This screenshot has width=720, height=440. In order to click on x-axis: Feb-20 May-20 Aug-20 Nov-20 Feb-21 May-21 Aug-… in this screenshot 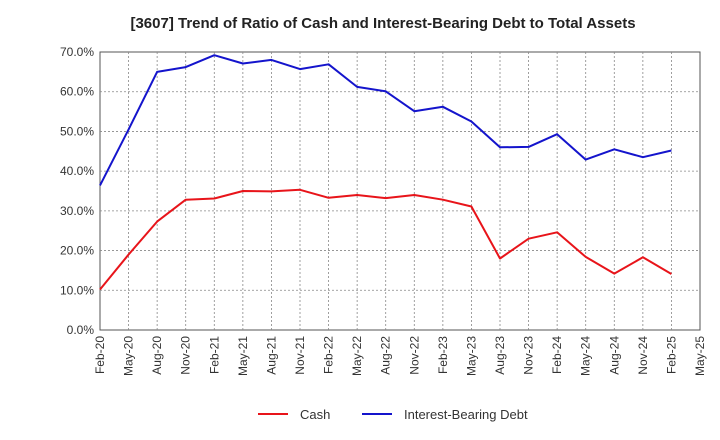, I will do `click(400, 356)`.